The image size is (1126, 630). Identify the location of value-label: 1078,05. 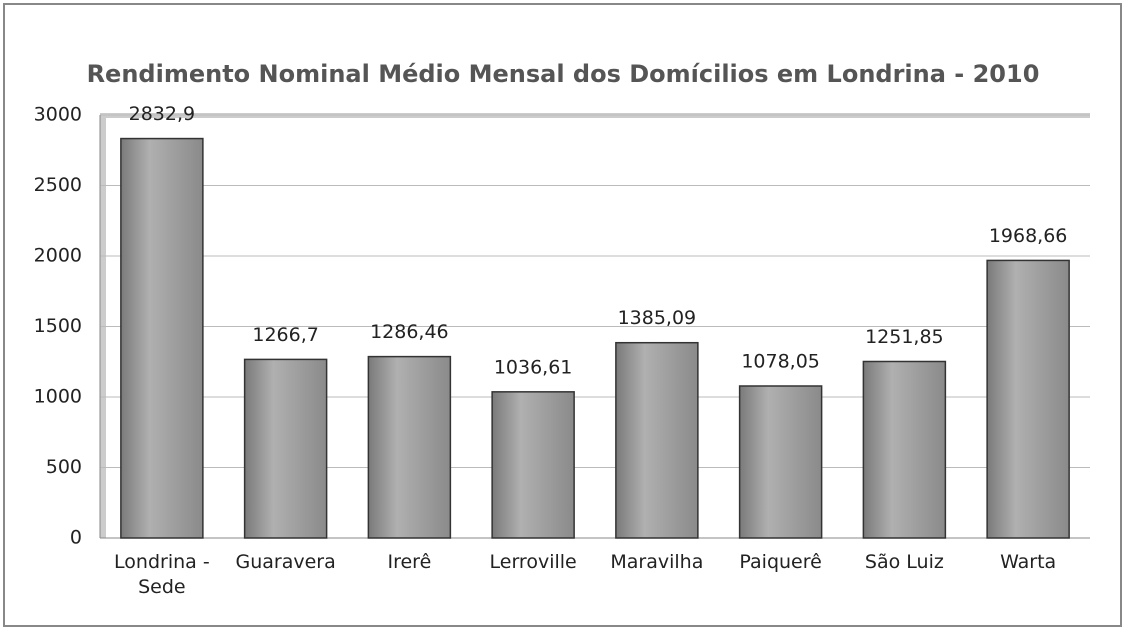
(780, 361).